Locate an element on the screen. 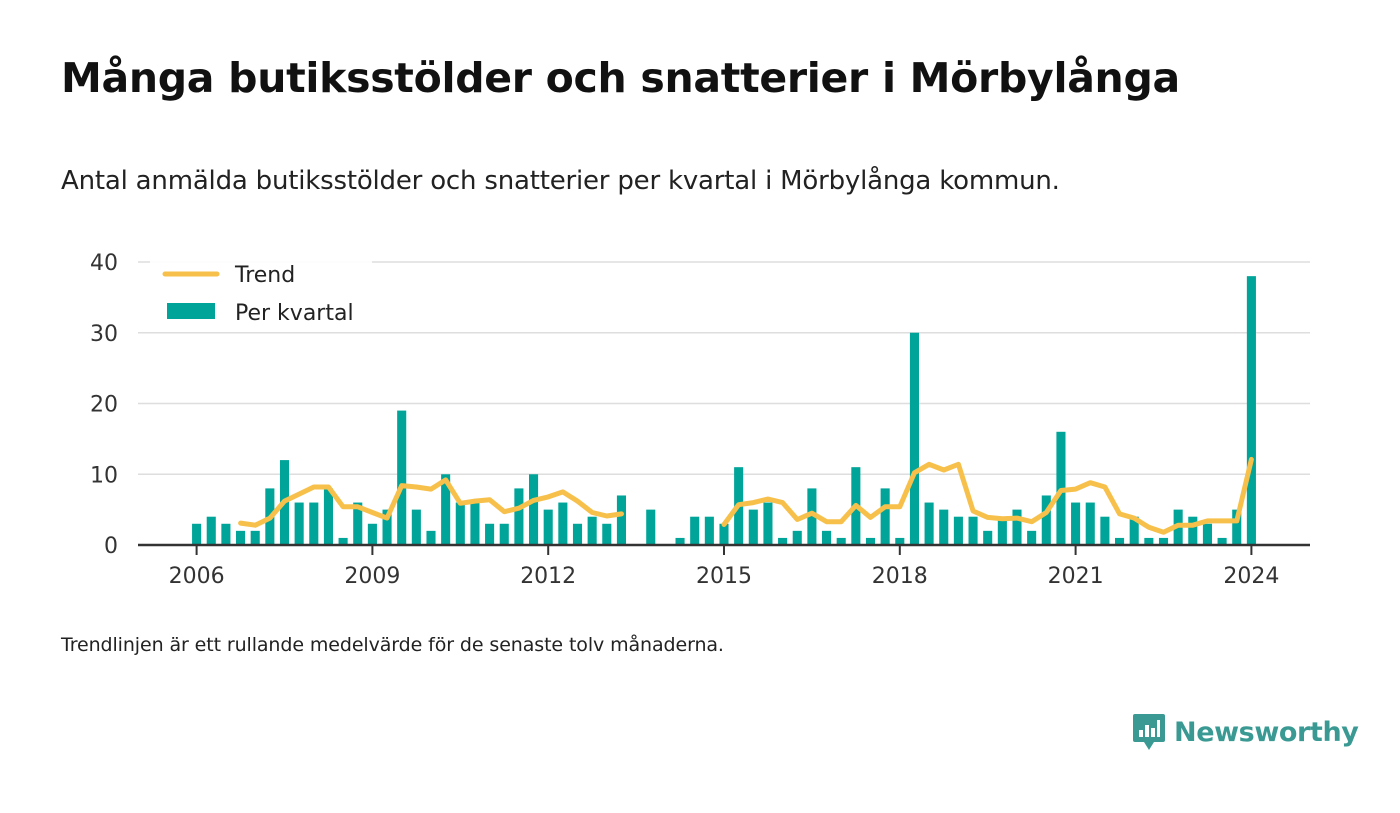 The height and width of the screenshot is (813, 1400). legend-background is located at coordinates (261, 295).